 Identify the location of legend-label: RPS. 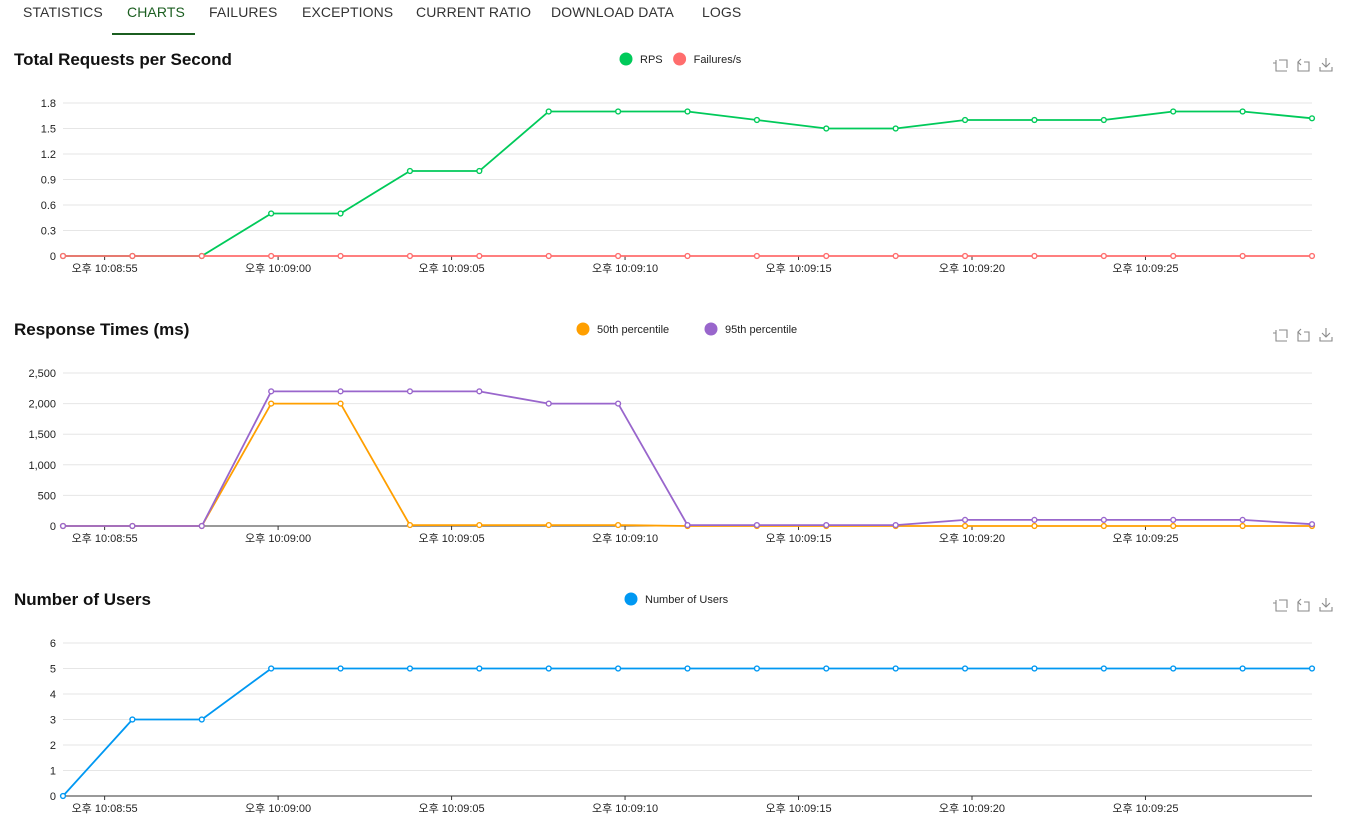
(651, 60).